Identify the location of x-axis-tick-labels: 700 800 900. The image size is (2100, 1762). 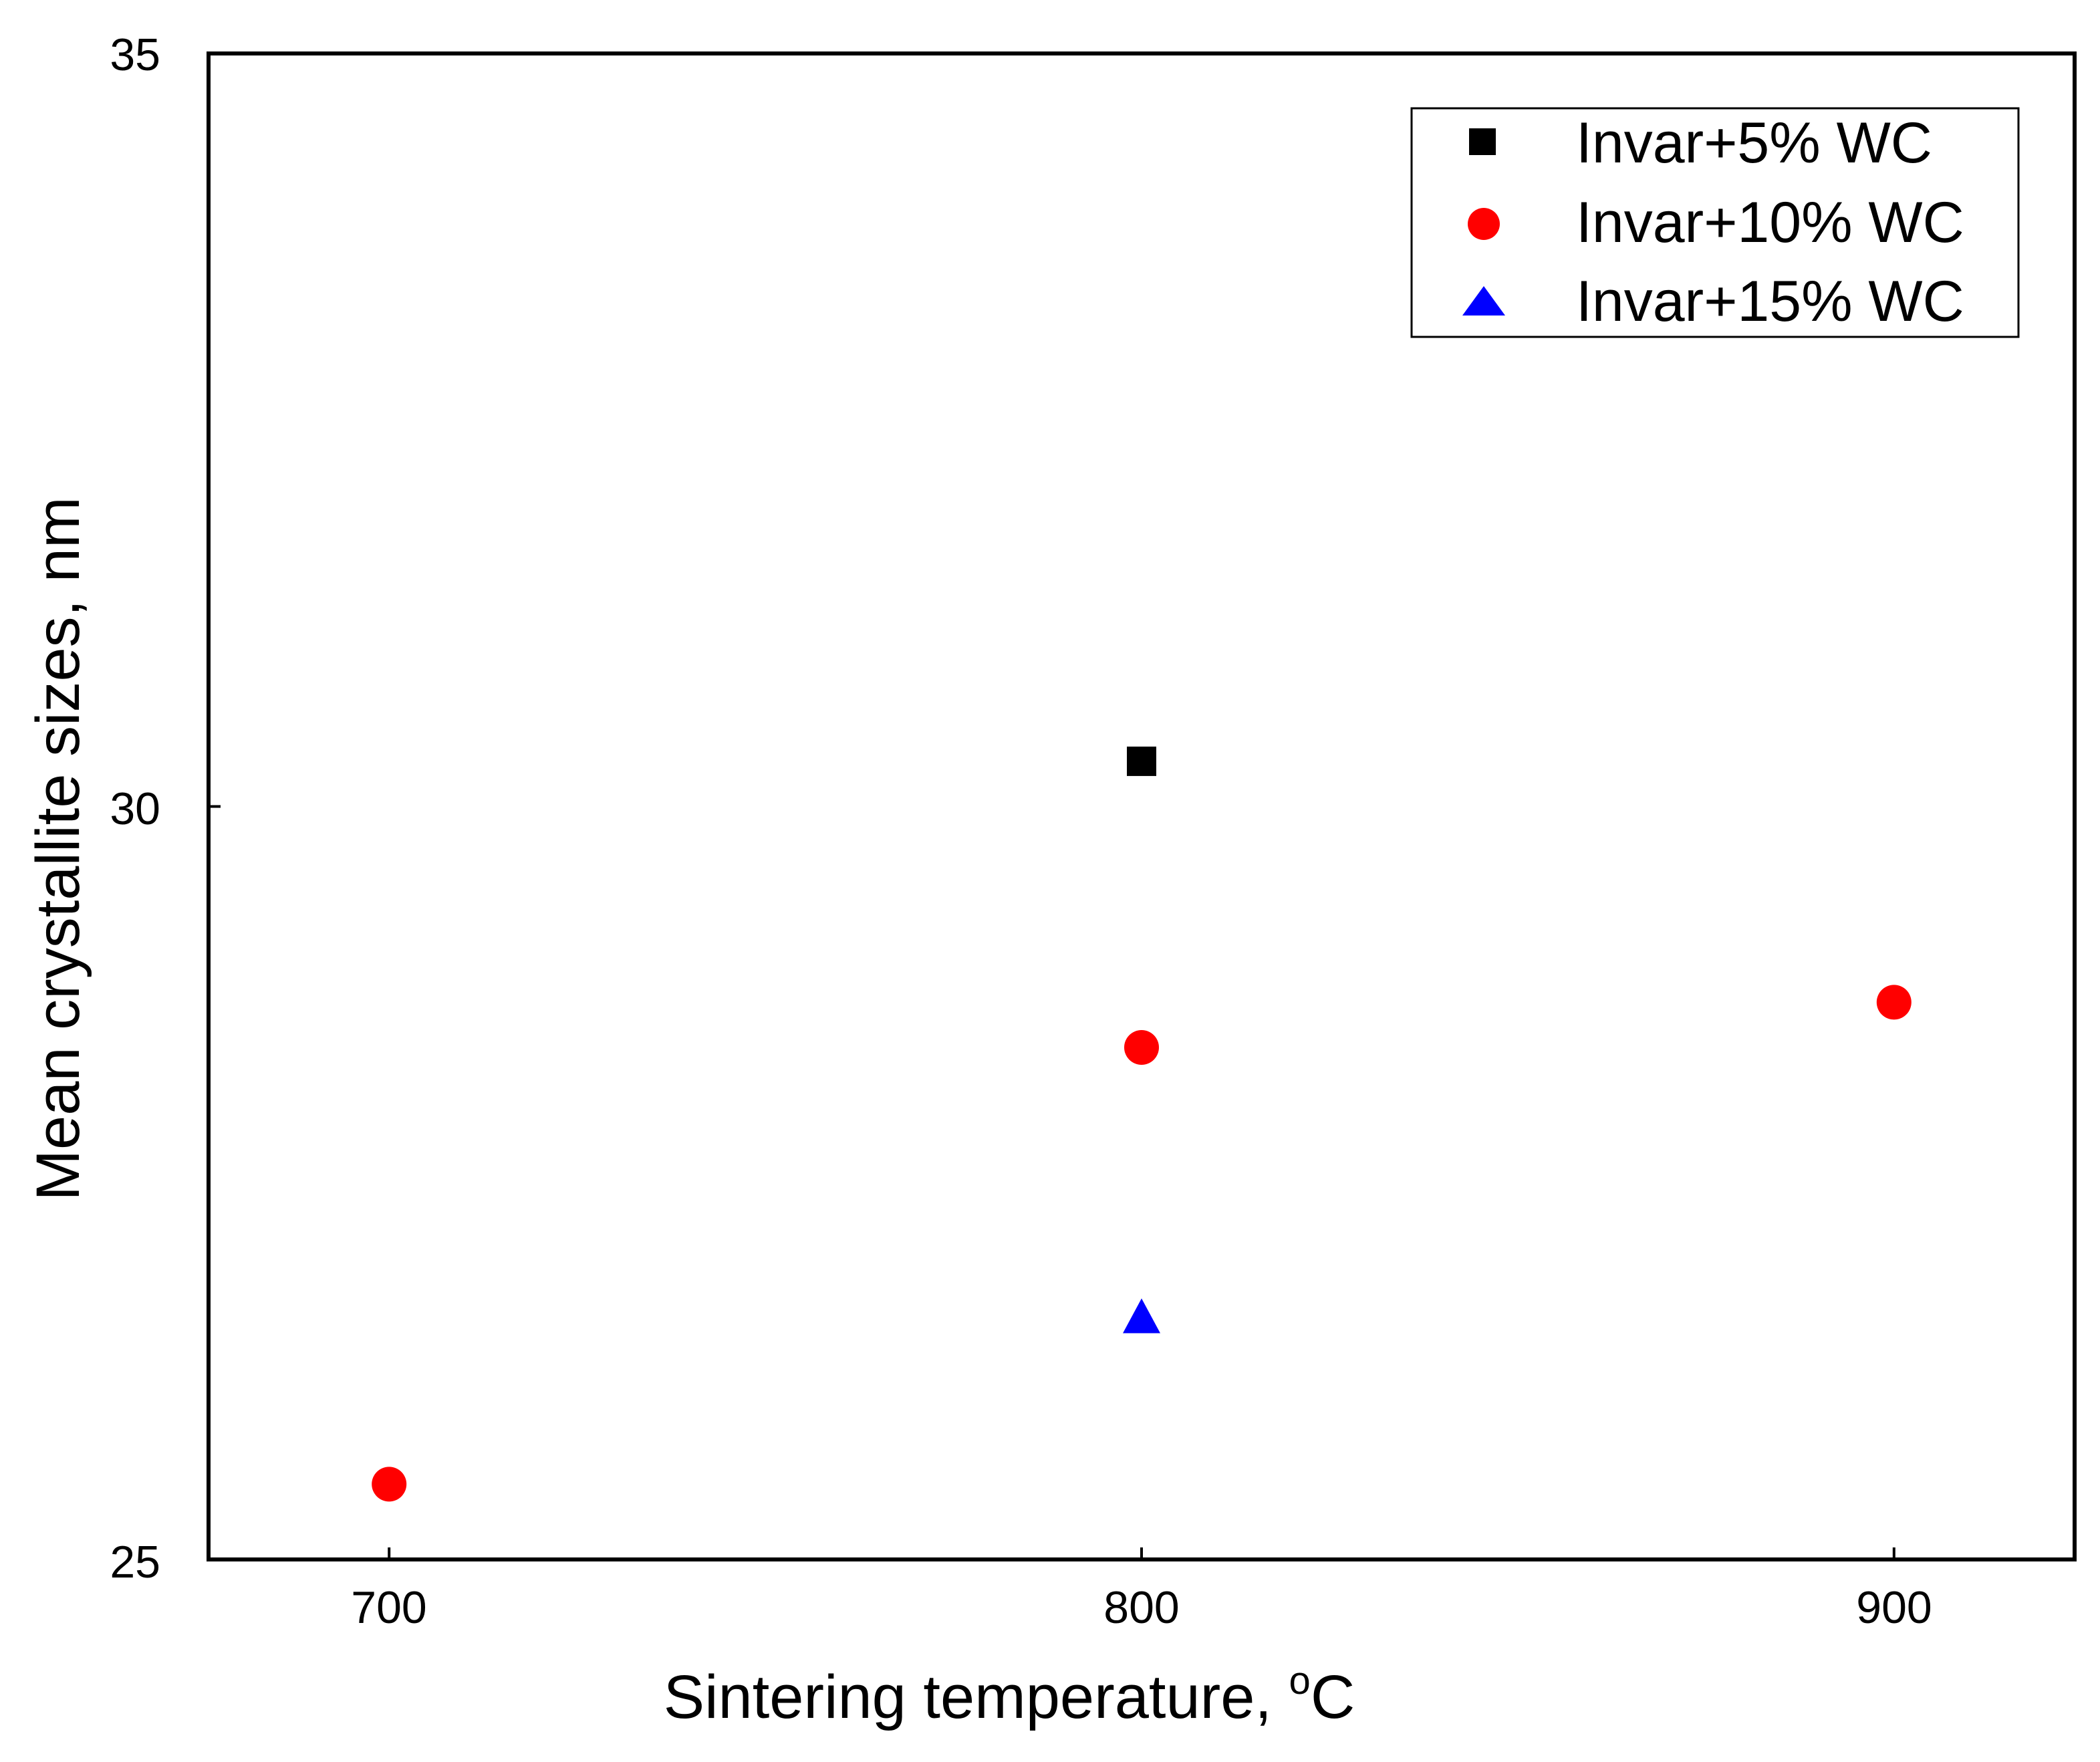
(1141, 1607).